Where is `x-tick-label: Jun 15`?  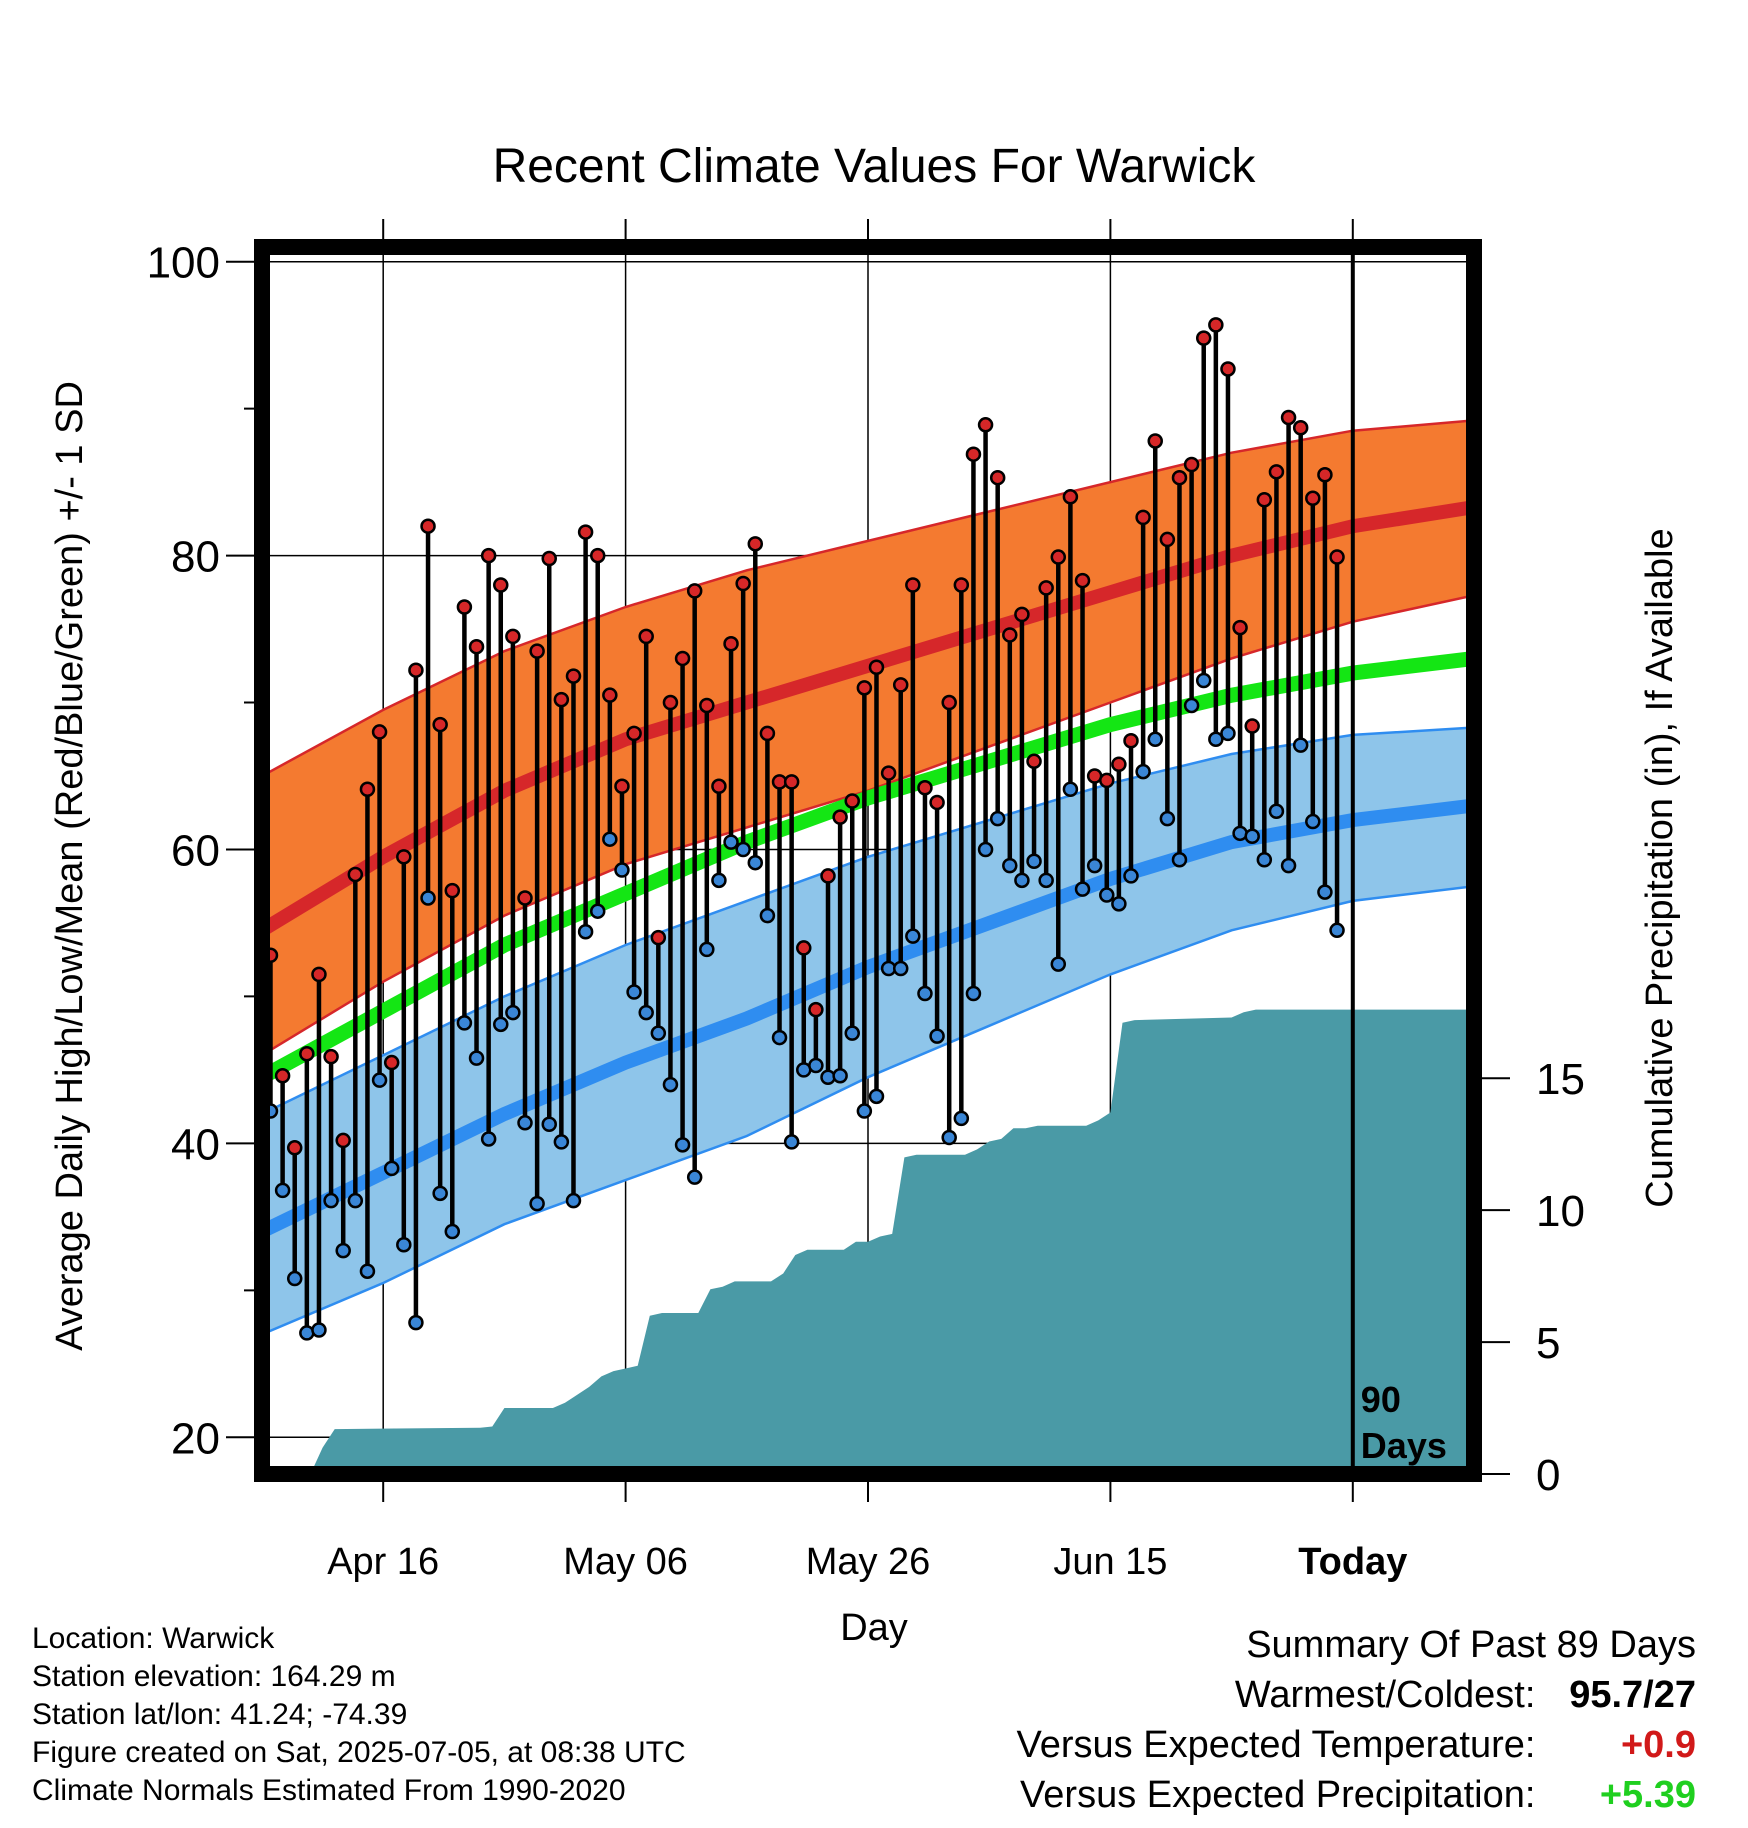 x-tick-label: Jun 15 is located at coordinates (1110, 1562).